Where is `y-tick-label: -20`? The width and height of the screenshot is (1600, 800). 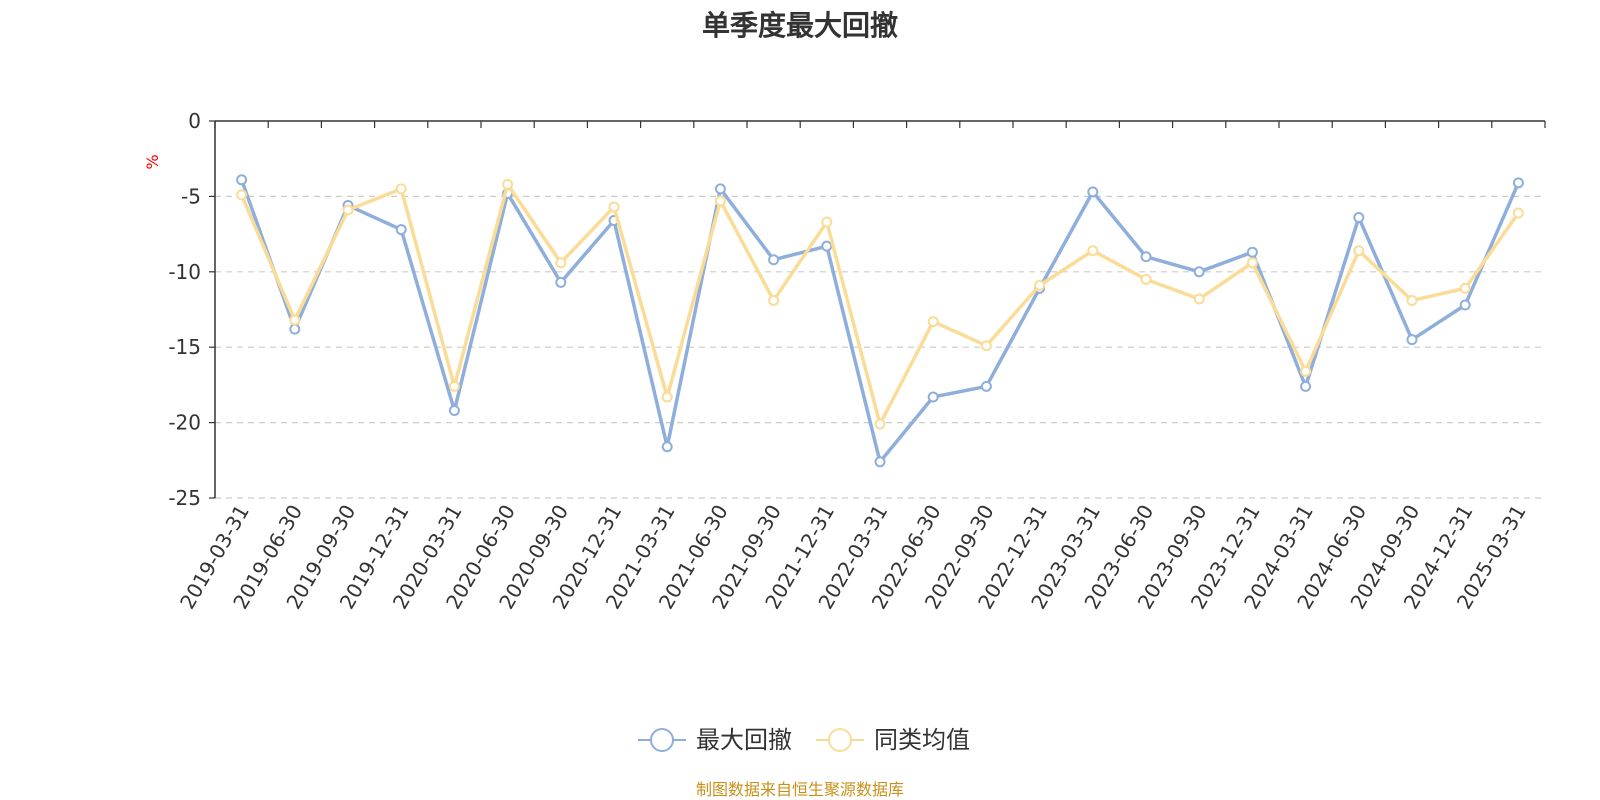 y-tick-label: -20 is located at coordinates (184, 423).